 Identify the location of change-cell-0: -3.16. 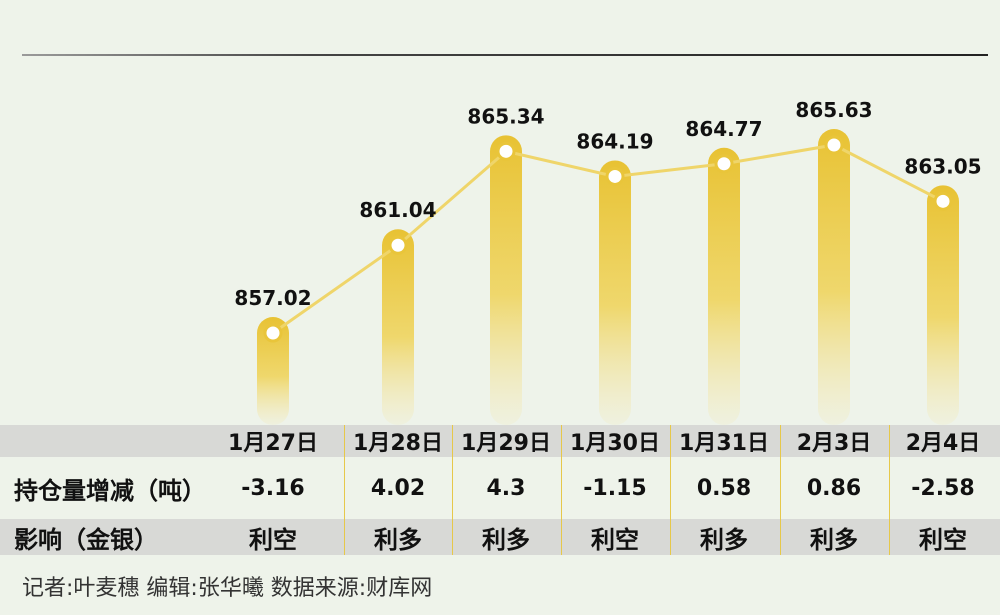
(273, 488).